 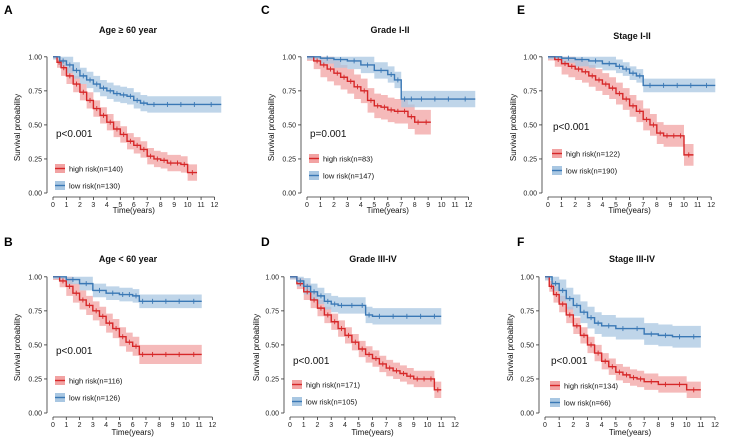 What do you see at coordinates (125, 115) in the screenshot?
I see `survival-curve-high` at bounding box center [125, 115].